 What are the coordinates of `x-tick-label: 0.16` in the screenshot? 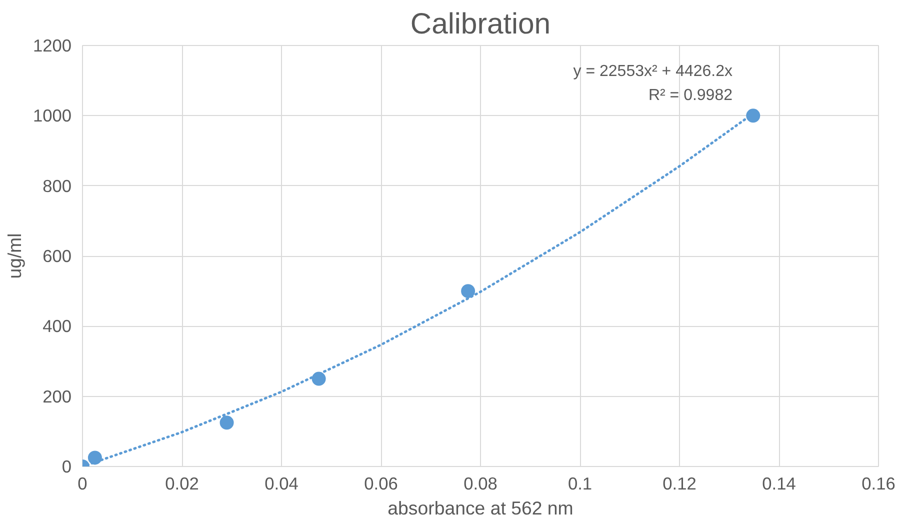 It's located at (879, 484).